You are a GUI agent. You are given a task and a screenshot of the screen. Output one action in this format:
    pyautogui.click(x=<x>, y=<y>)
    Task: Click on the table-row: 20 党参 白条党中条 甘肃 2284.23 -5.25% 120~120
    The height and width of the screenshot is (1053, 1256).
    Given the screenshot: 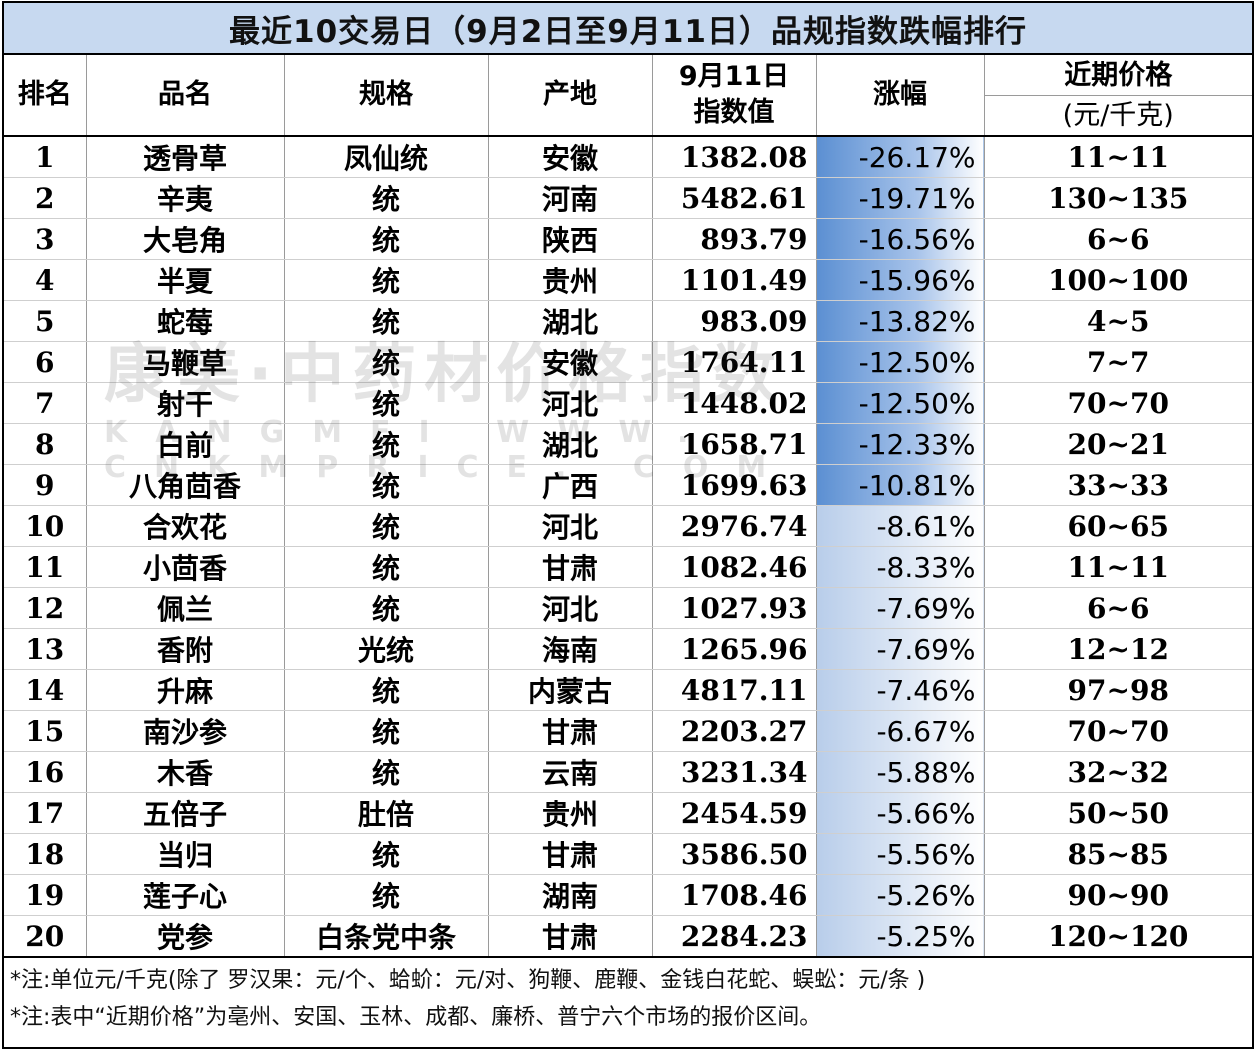 What is the action you would take?
    pyautogui.click(x=628, y=936)
    